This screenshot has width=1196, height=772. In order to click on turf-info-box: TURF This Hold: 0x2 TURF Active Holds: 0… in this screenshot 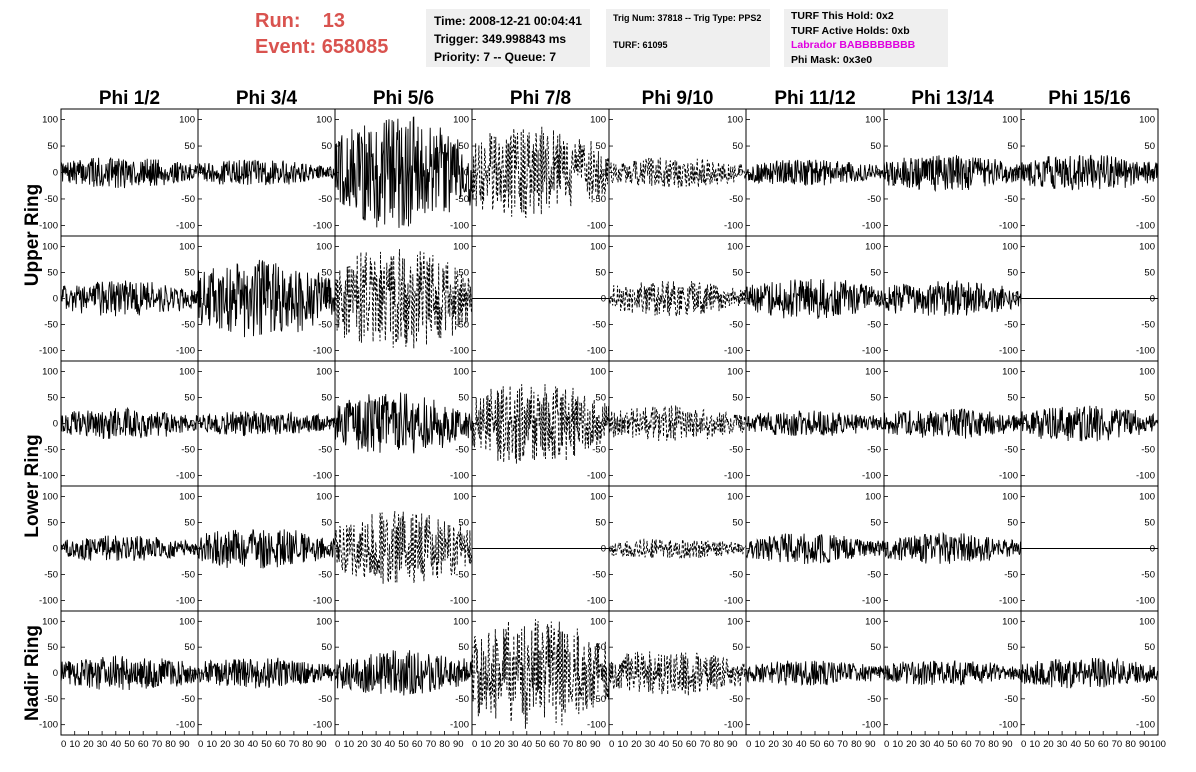, I will do `click(866, 38)`.